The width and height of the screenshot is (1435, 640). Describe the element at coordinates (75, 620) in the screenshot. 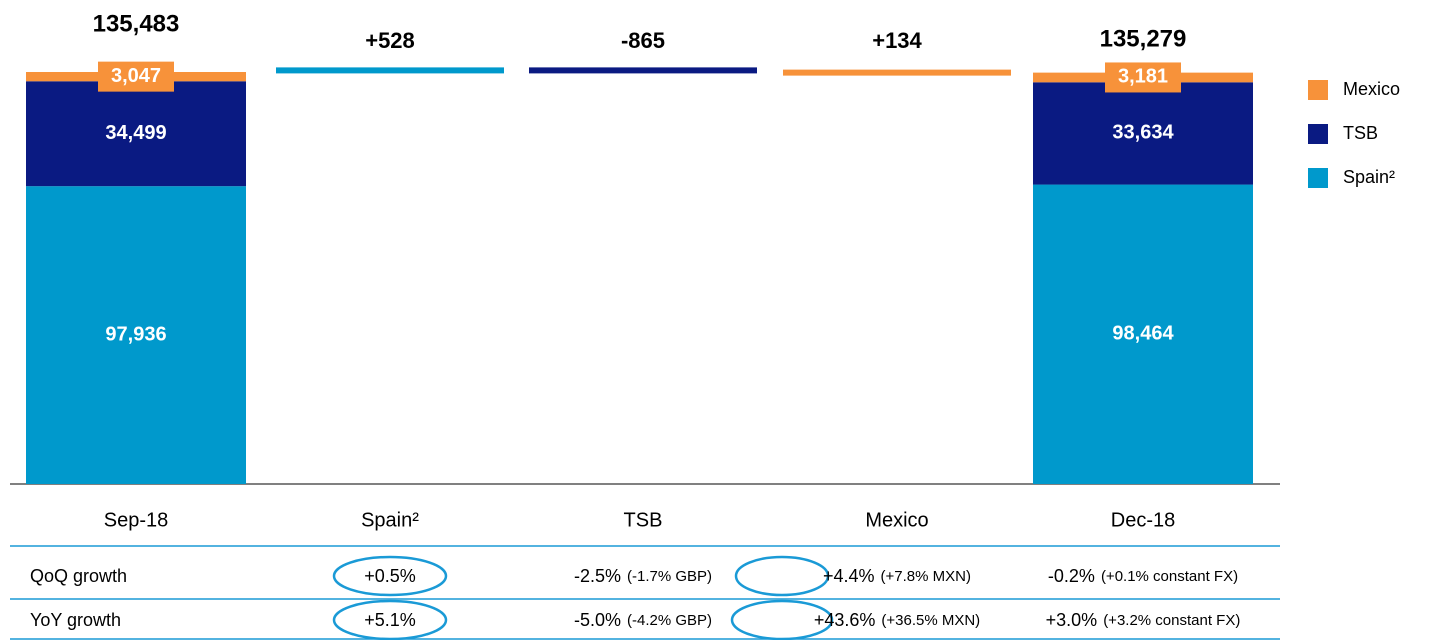

I see `row-label: YoY growth` at that location.